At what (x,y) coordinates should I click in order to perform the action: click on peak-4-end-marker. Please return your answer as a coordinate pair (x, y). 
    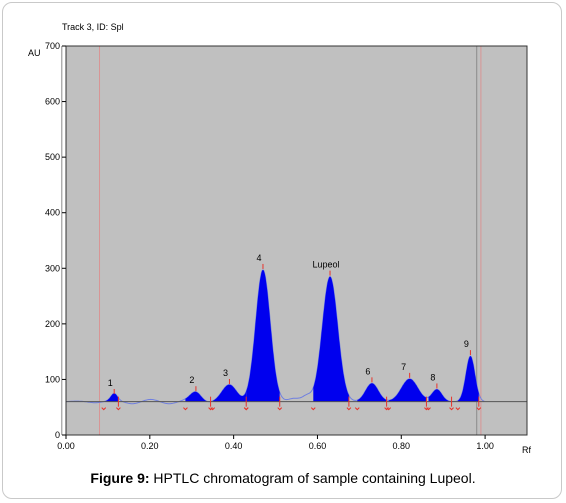
    Looking at the image, I should click on (280, 409).